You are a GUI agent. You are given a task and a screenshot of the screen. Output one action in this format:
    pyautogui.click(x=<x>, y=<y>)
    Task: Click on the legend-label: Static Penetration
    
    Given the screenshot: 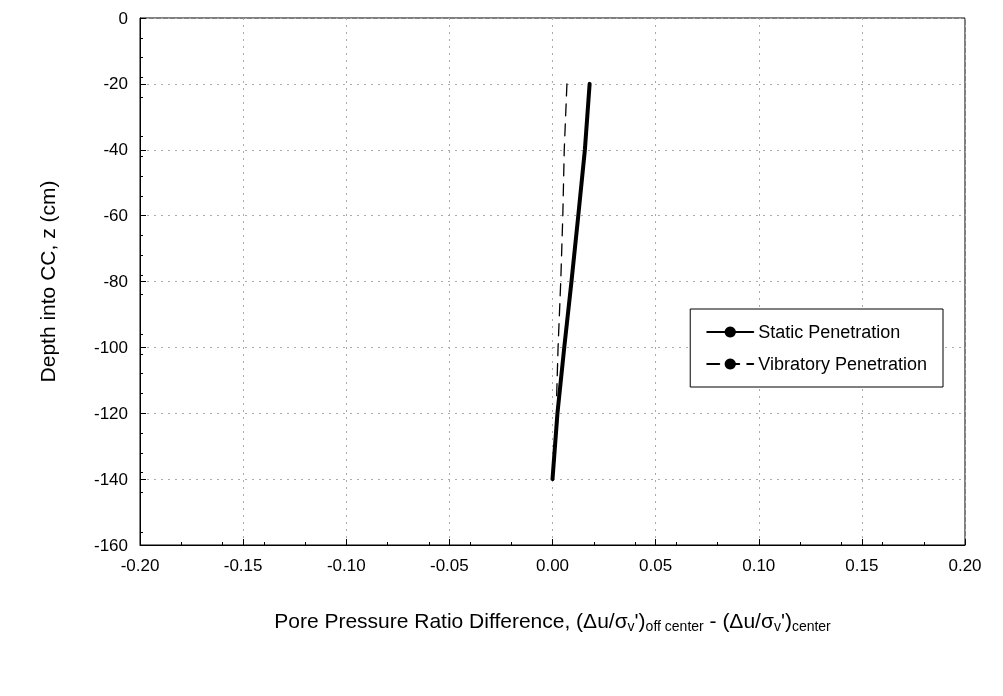 What is the action you would take?
    pyautogui.click(x=829, y=332)
    